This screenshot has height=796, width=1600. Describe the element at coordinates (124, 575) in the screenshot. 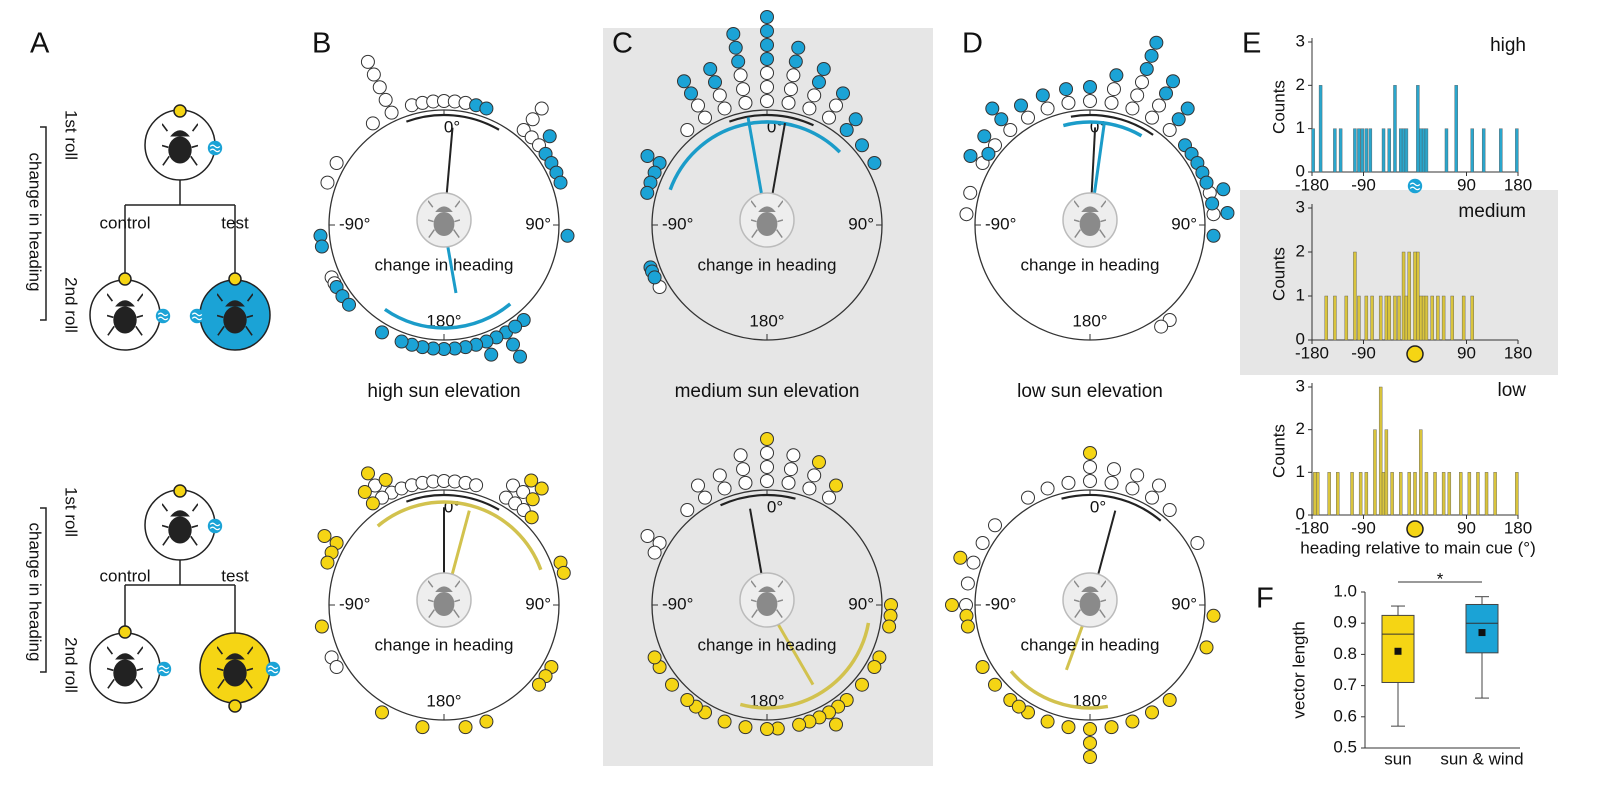

I see `label-control: control` at that location.